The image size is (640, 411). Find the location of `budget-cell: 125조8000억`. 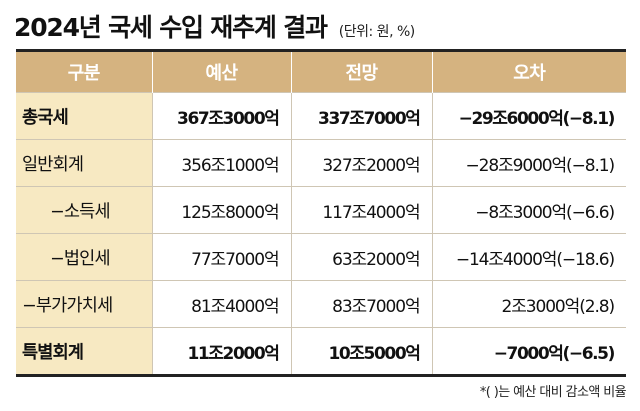

budget-cell: 125조8000억 is located at coordinates (221, 210).